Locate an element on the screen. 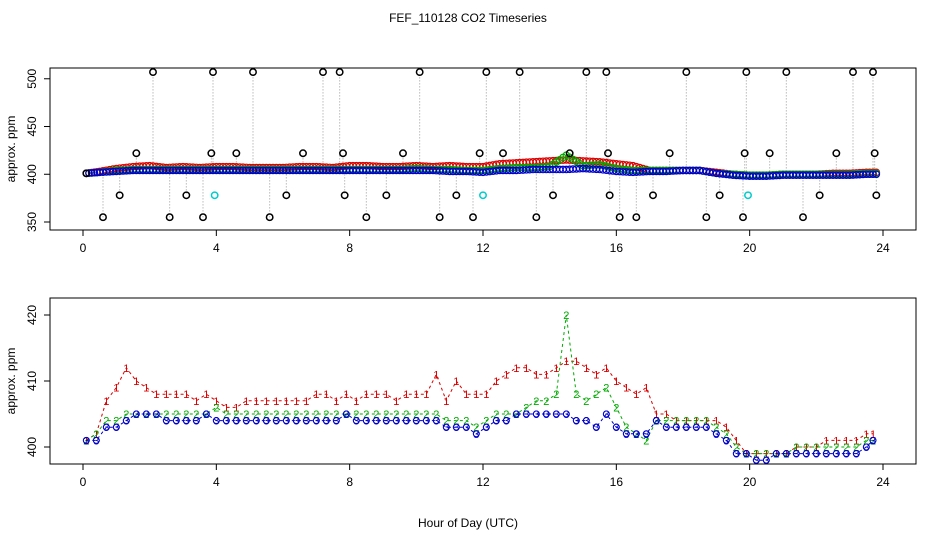 Image resolution: width=936 pixels, height=540 pixels. x-tick-label: 4 is located at coordinates (216, 482).